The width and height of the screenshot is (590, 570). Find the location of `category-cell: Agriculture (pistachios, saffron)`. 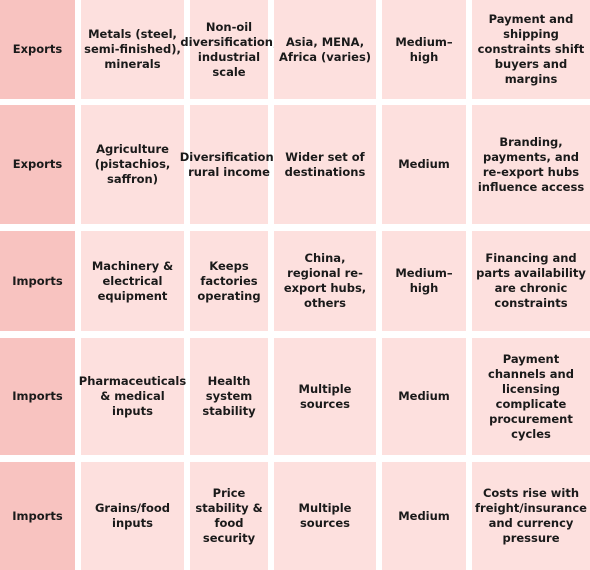

category-cell: Agriculture (pistachios, saffron) is located at coordinates (132, 164).